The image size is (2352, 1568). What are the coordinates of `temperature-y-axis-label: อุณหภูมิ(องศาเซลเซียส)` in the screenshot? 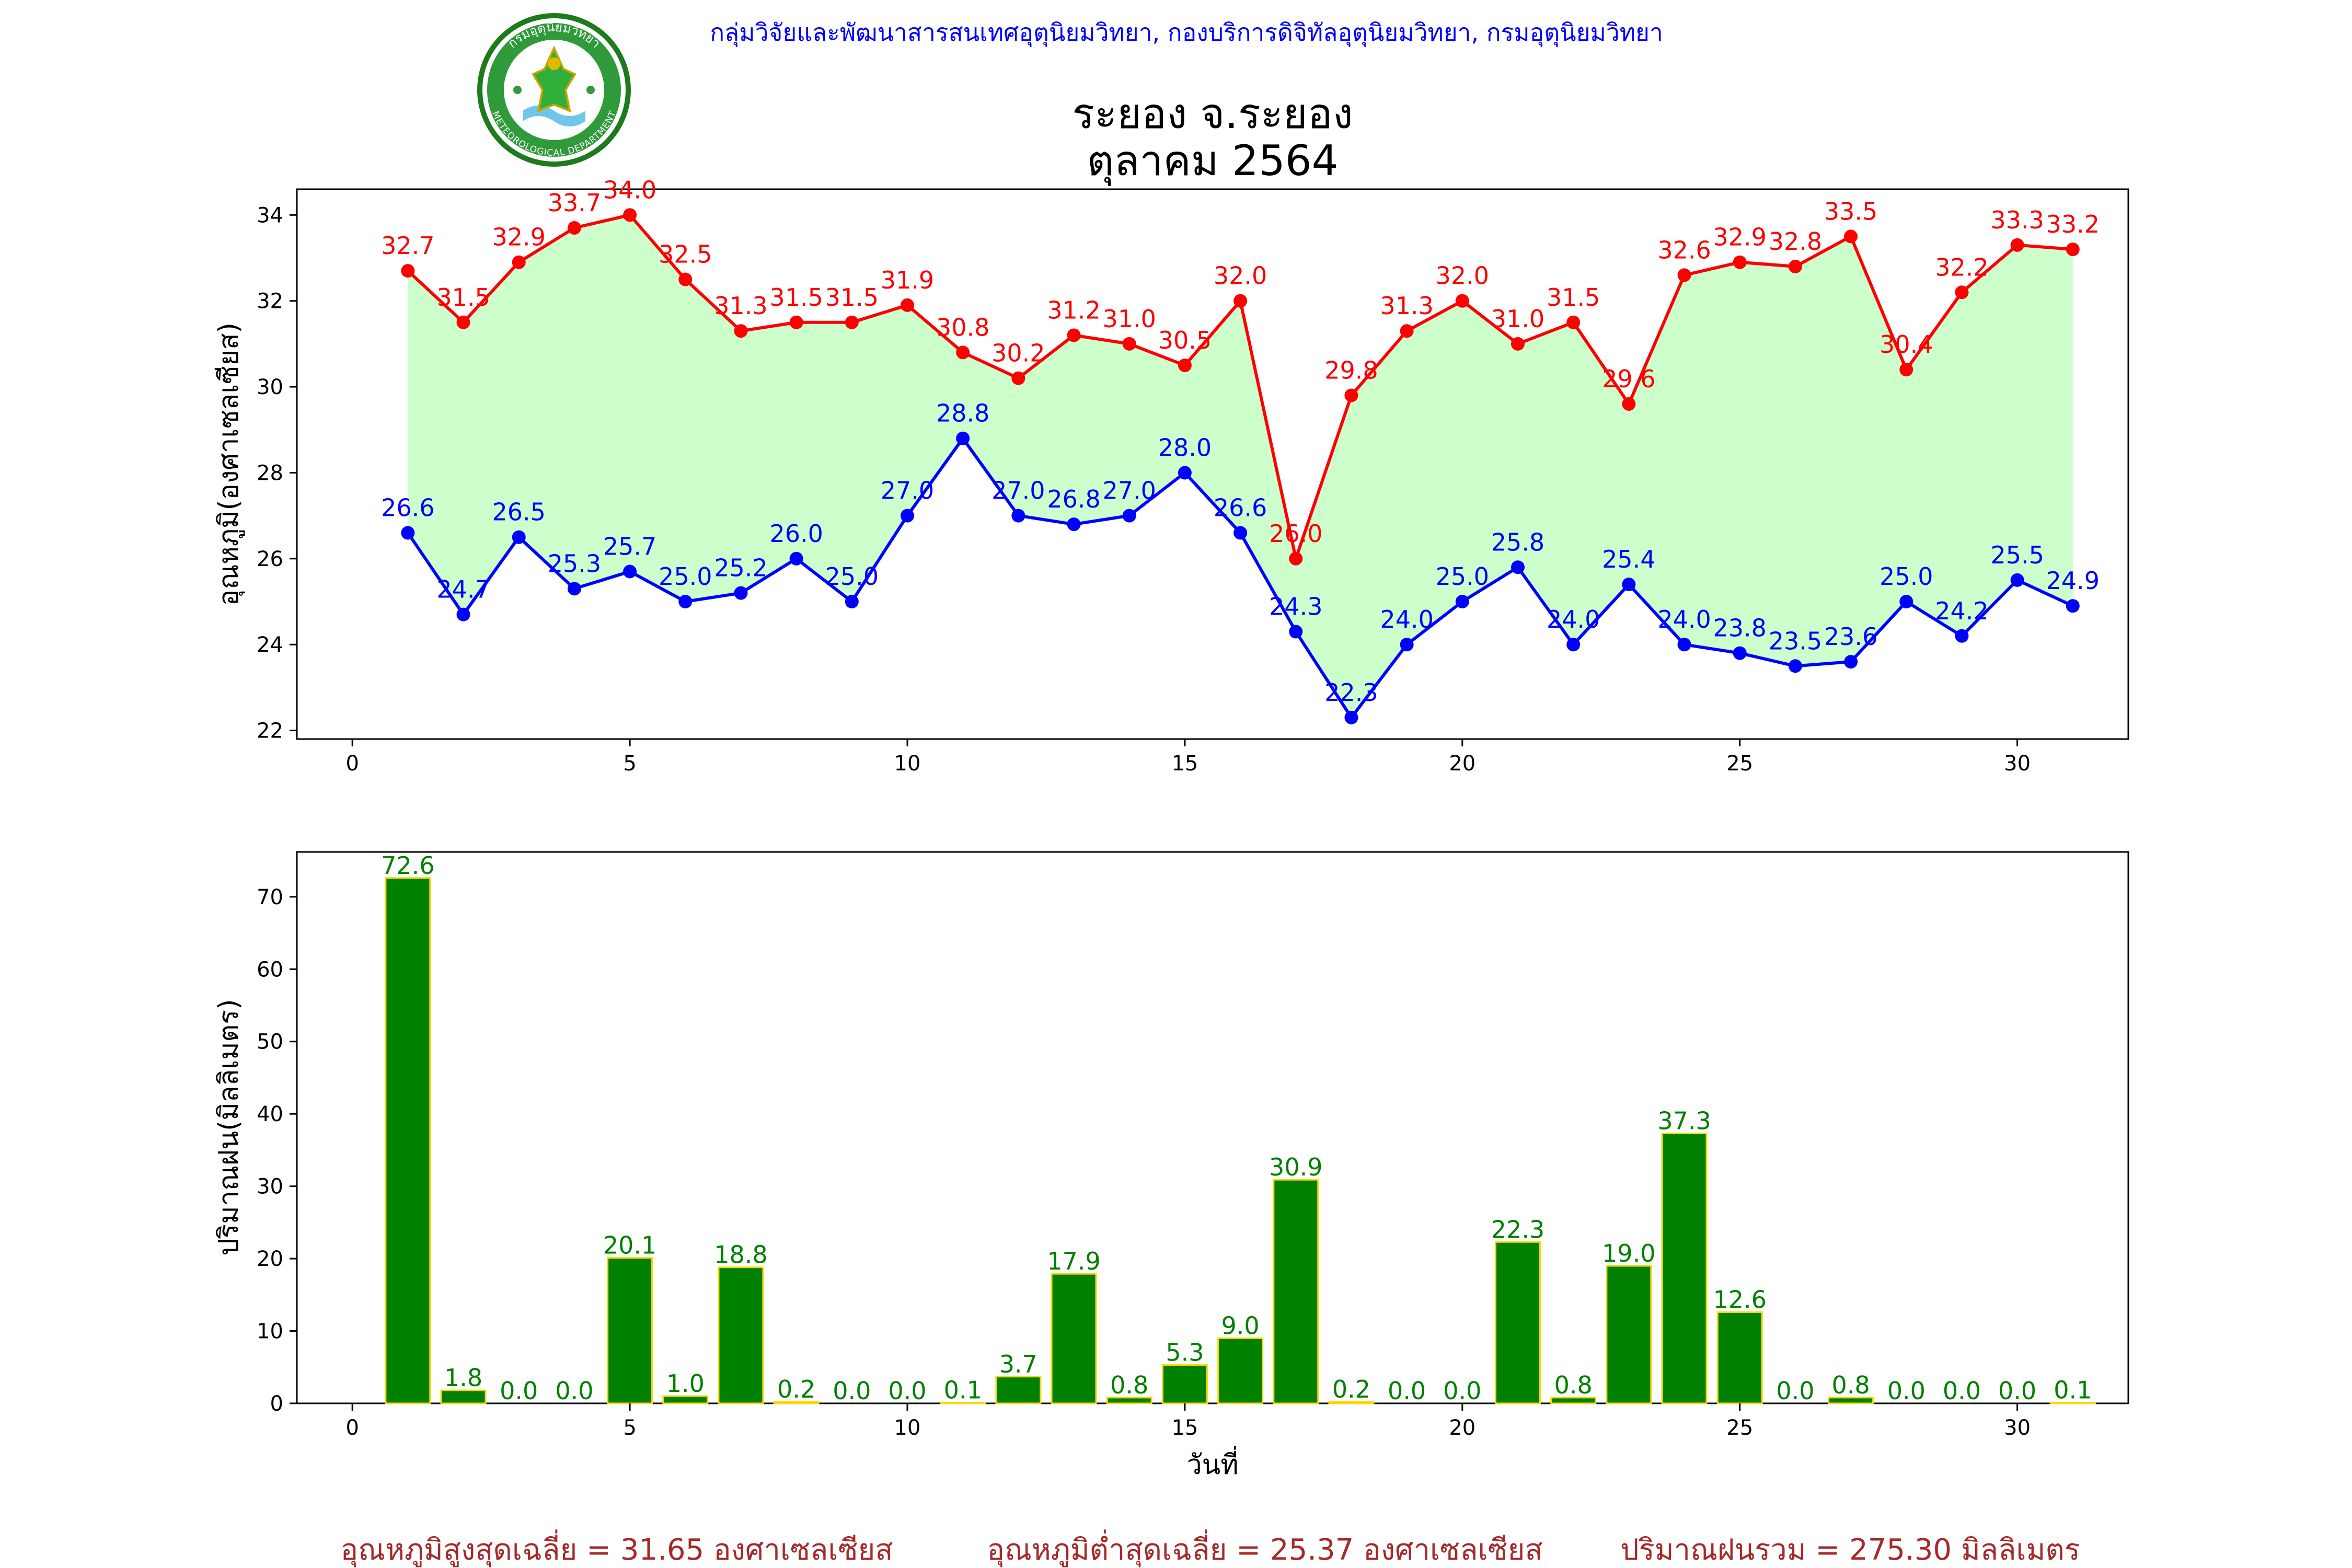 It's located at (229, 464).